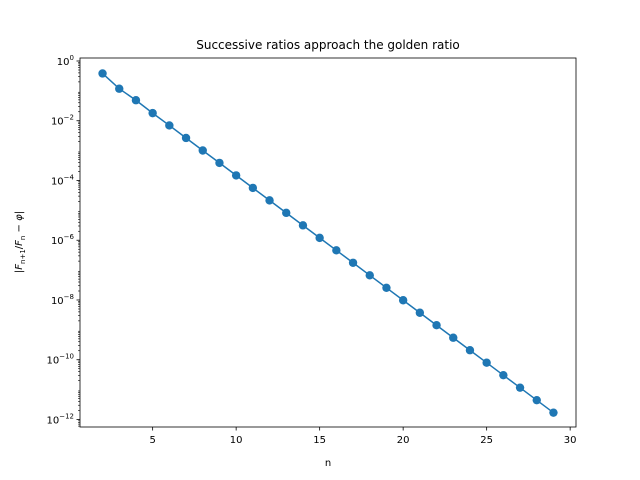 The image size is (640, 480). Describe the element at coordinates (319, 440) in the screenshot. I see `x-tick-label: 15` at that location.